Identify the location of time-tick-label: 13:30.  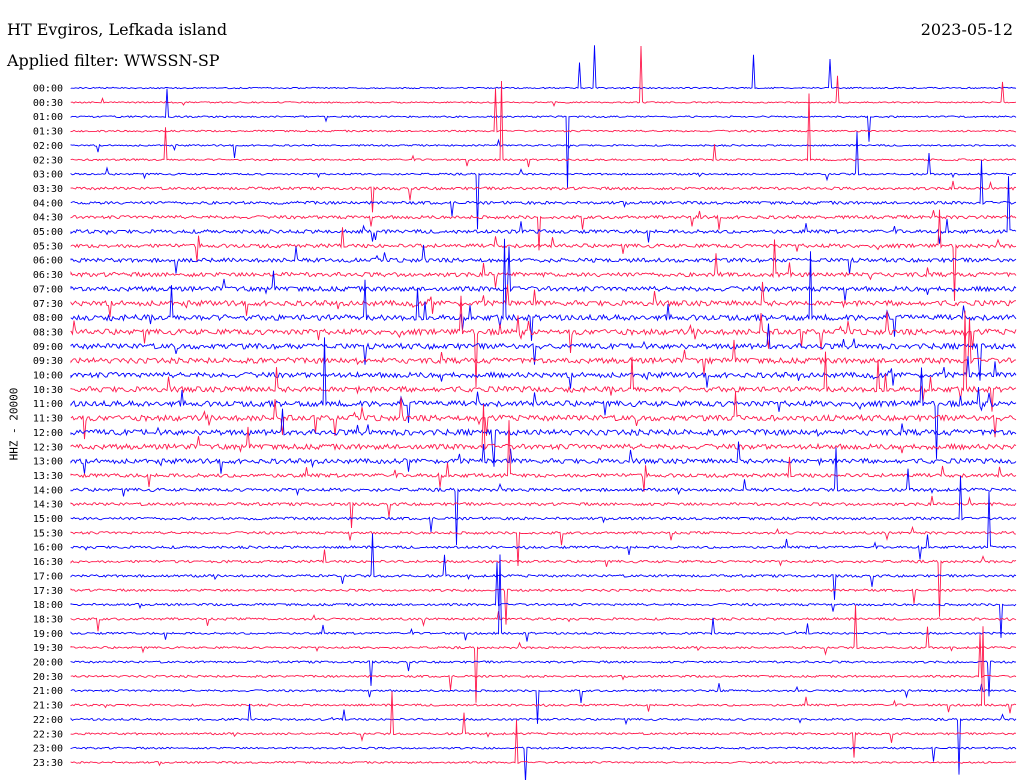
(48, 476).